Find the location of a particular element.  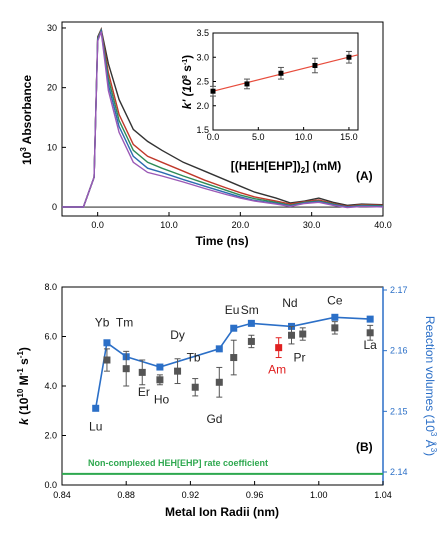

ion-label: Er is located at coordinates (144, 392).